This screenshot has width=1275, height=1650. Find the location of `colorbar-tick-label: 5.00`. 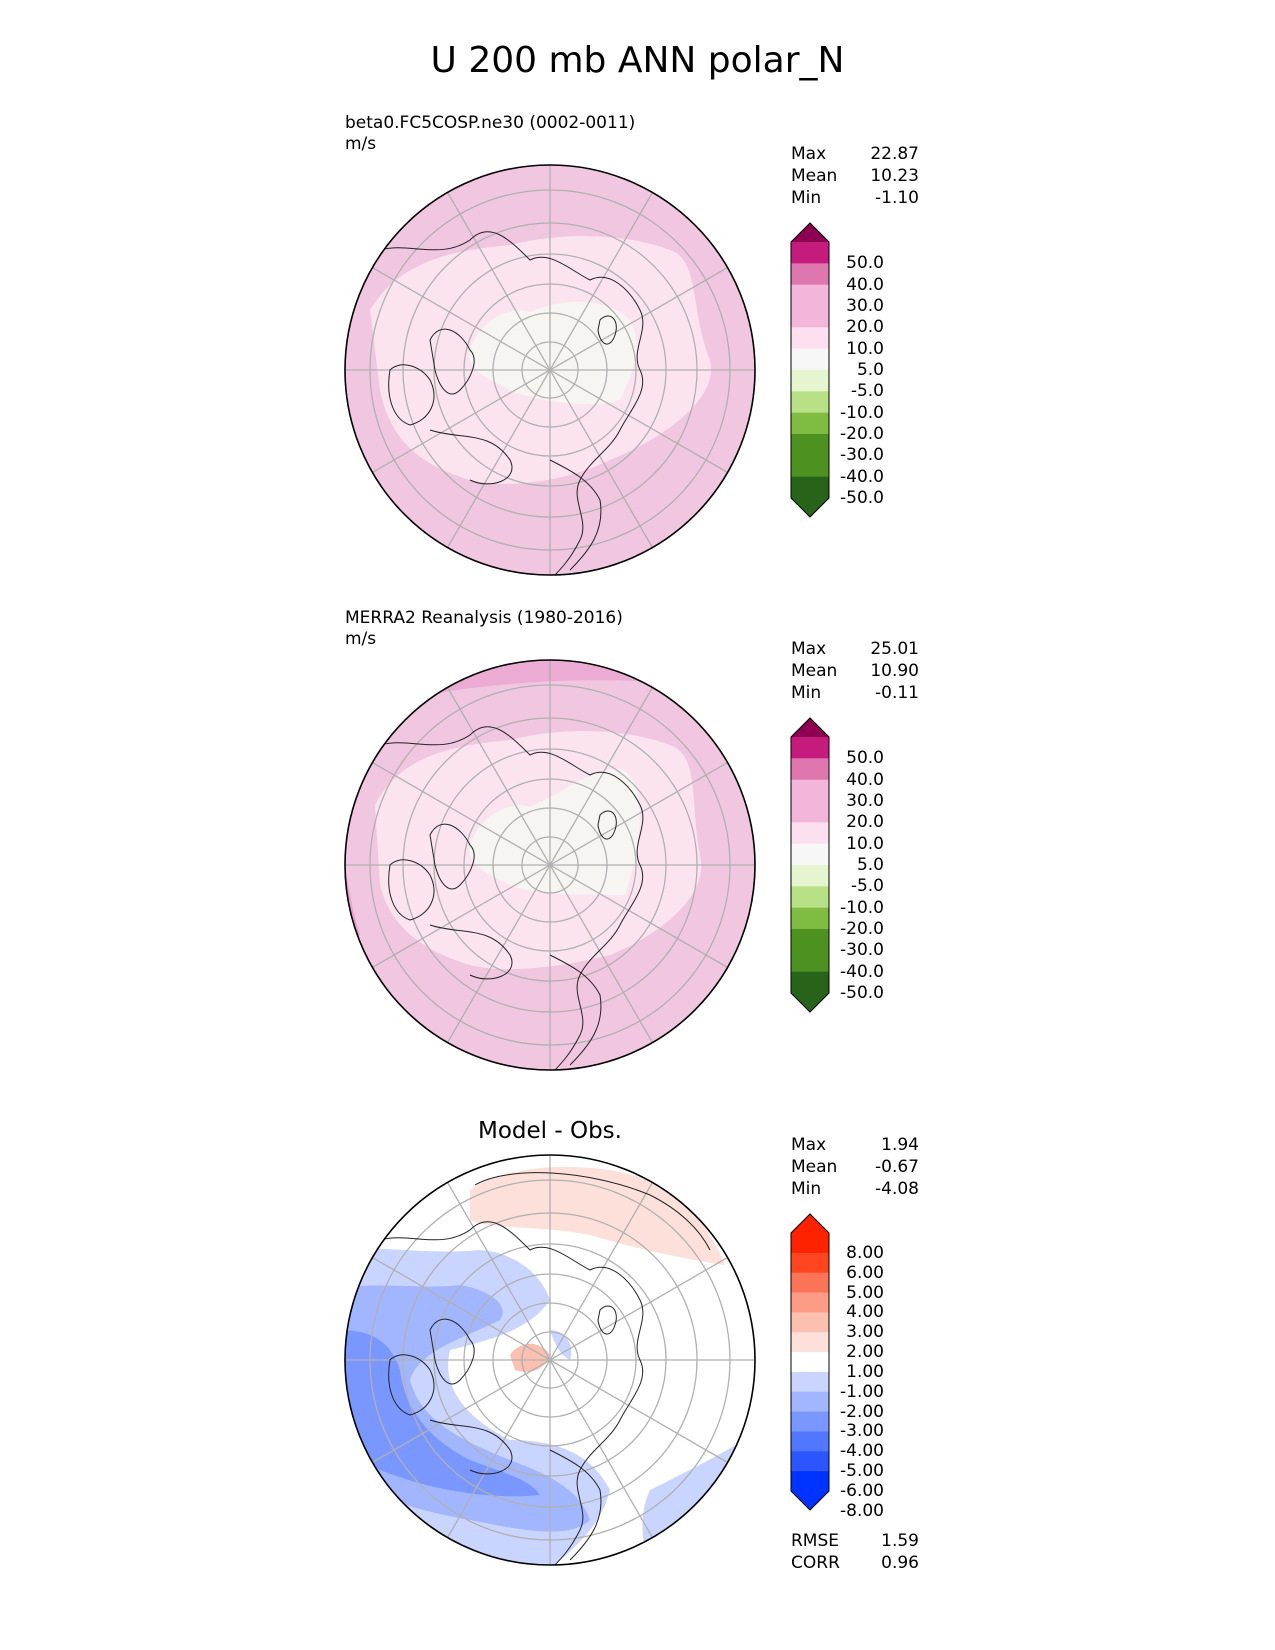

colorbar-tick-label: 5.00 is located at coordinates (865, 1292).